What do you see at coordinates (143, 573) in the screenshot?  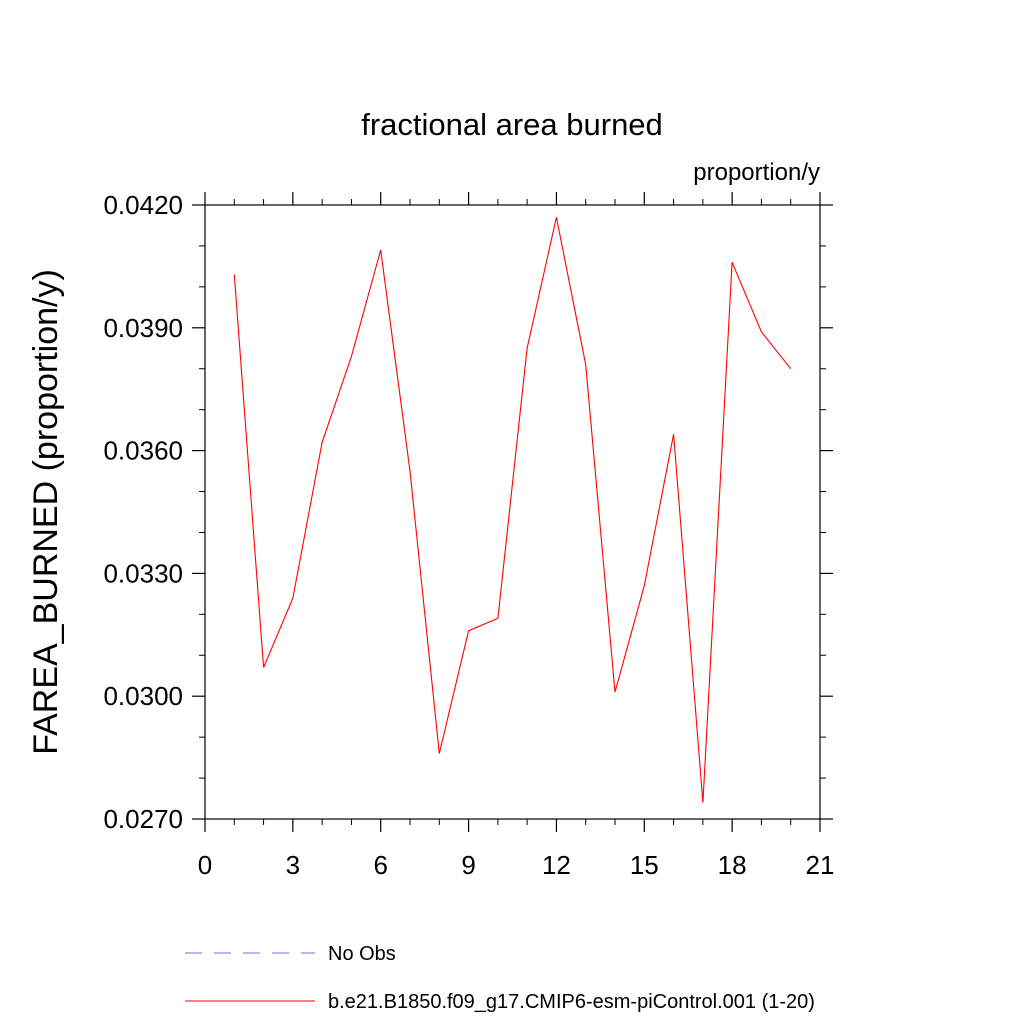 I see `y-tick-label: 0.0330` at bounding box center [143, 573].